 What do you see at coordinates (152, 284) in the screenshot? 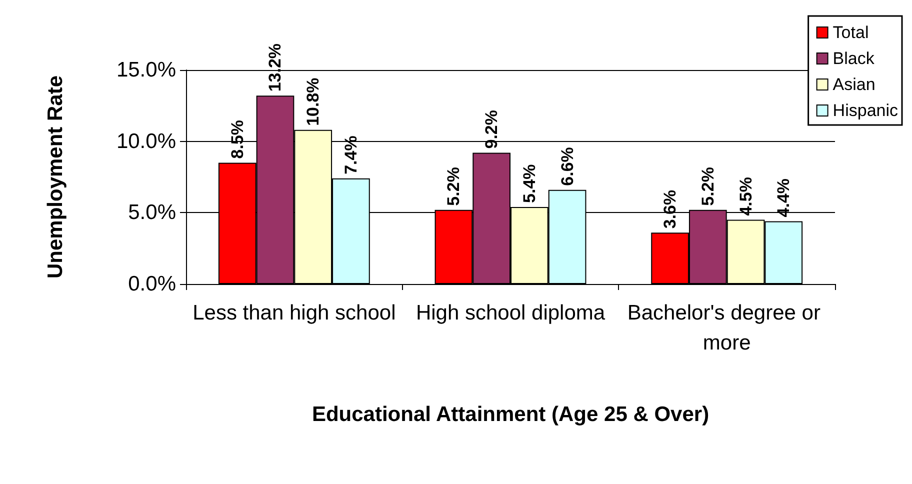
I see `y-tick-label: 0.0%` at bounding box center [152, 284].